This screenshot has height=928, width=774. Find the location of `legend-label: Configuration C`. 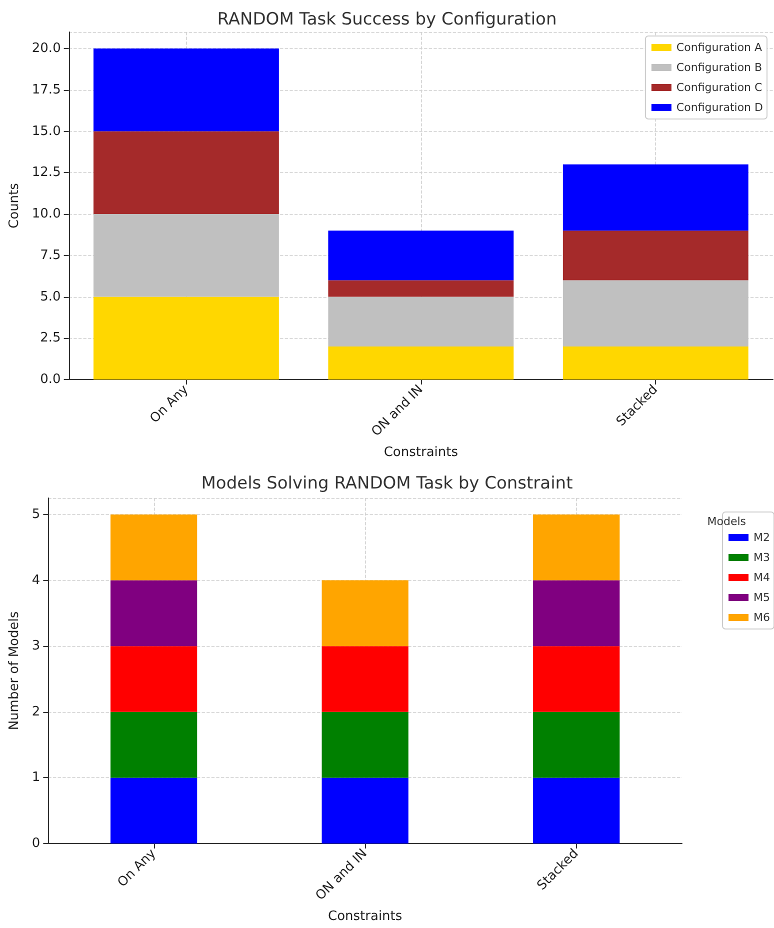

legend-label: Configuration C is located at coordinates (719, 87).